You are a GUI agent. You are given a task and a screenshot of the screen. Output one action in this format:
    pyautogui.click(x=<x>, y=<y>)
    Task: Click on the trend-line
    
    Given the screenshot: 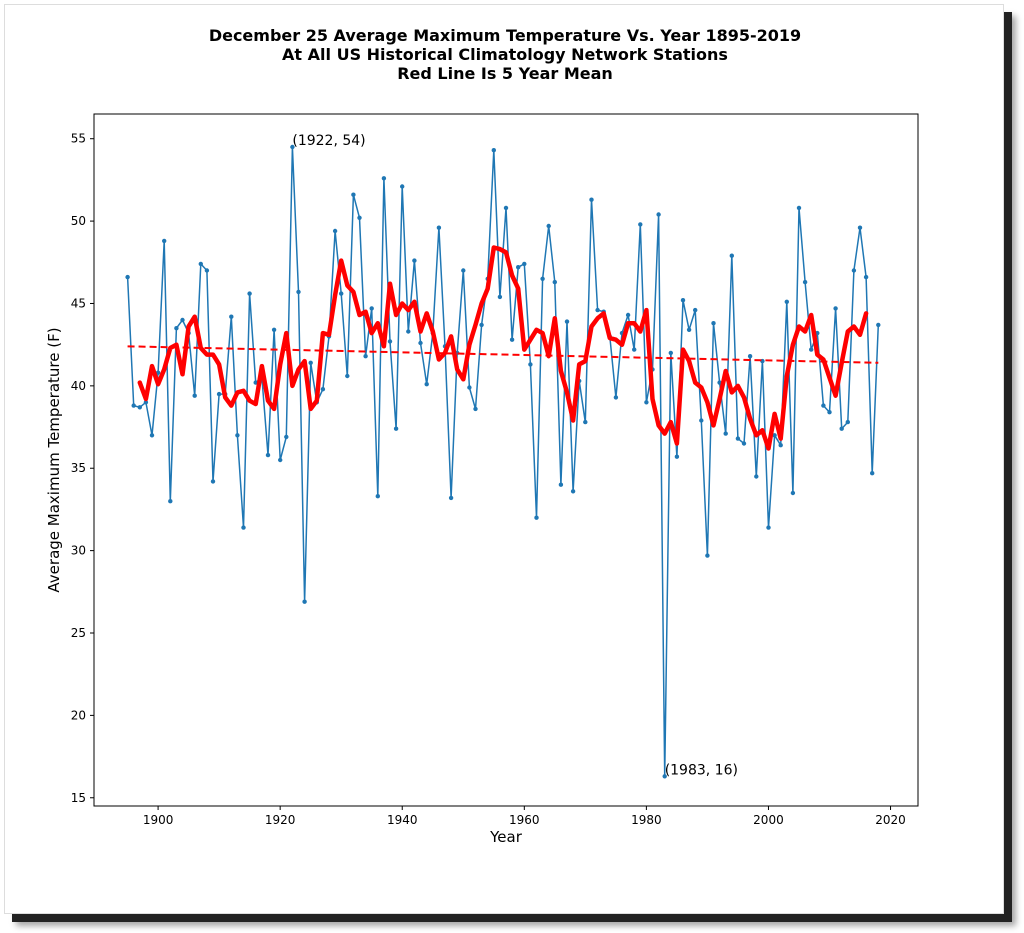 What is the action you would take?
    pyautogui.click(x=503, y=354)
    